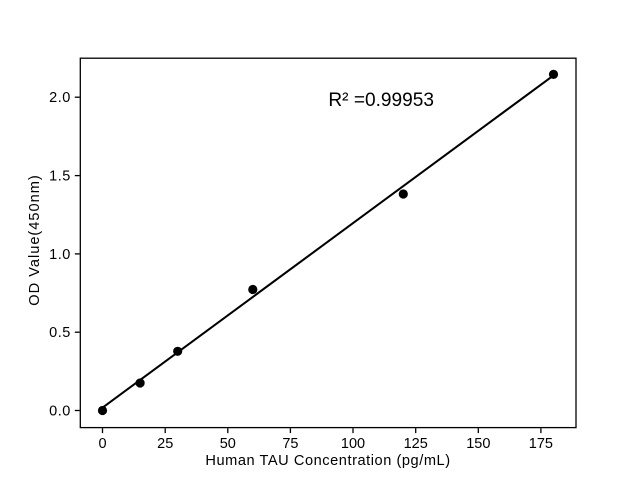  I want to click on svg-text: 175, so click(541, 444).